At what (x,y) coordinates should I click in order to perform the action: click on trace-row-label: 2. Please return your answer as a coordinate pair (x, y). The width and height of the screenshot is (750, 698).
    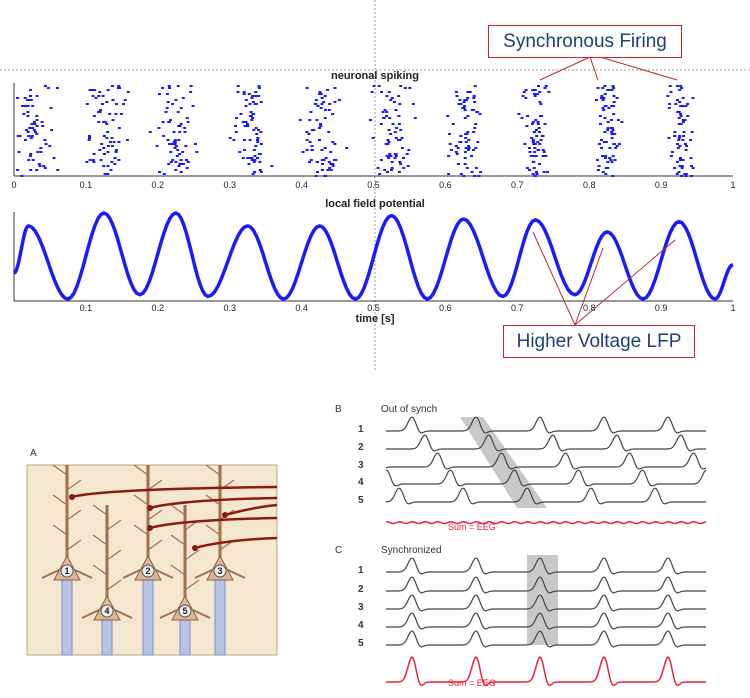
    Looking at the image, I should click on (361, 589).